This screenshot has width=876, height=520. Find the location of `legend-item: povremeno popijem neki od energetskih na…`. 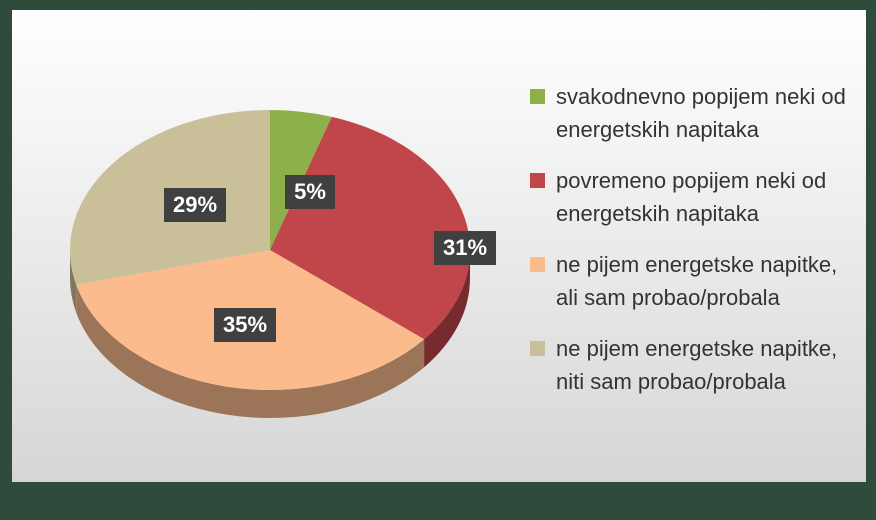

legend-item: povremeno popijem neki od energetskih na… is located at coordinates (690, 197).